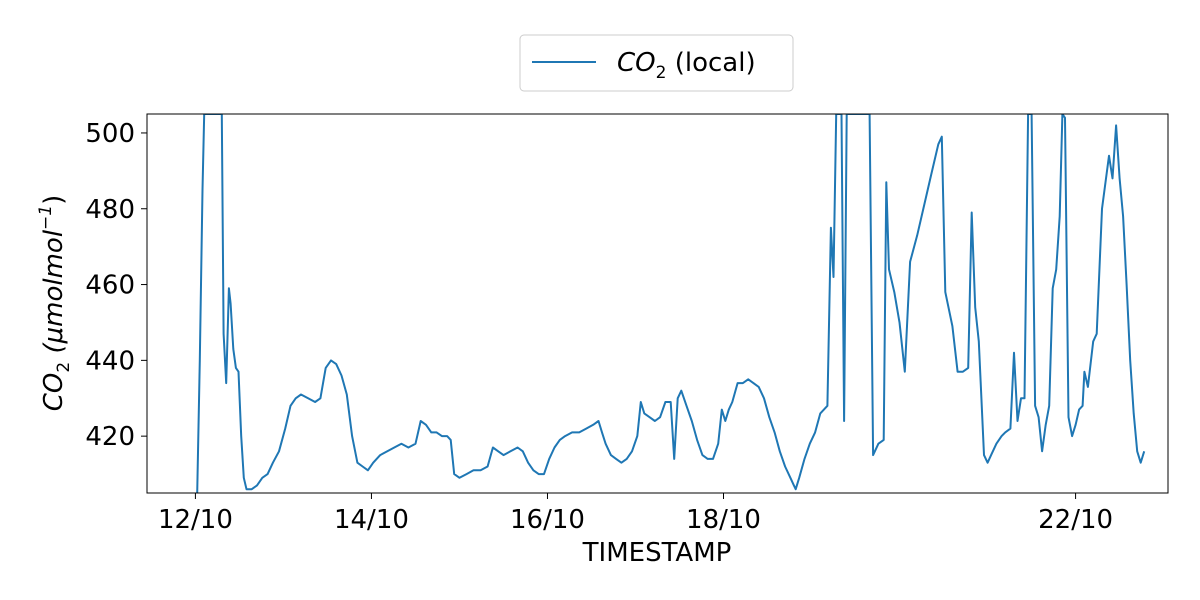 Image resolution: width=1200 pixels, height=600 pixels. What do you see at coordinates (110, 437) in the screenshot?
I see `y-tick-label: 420` at bounding box center [110, 437].